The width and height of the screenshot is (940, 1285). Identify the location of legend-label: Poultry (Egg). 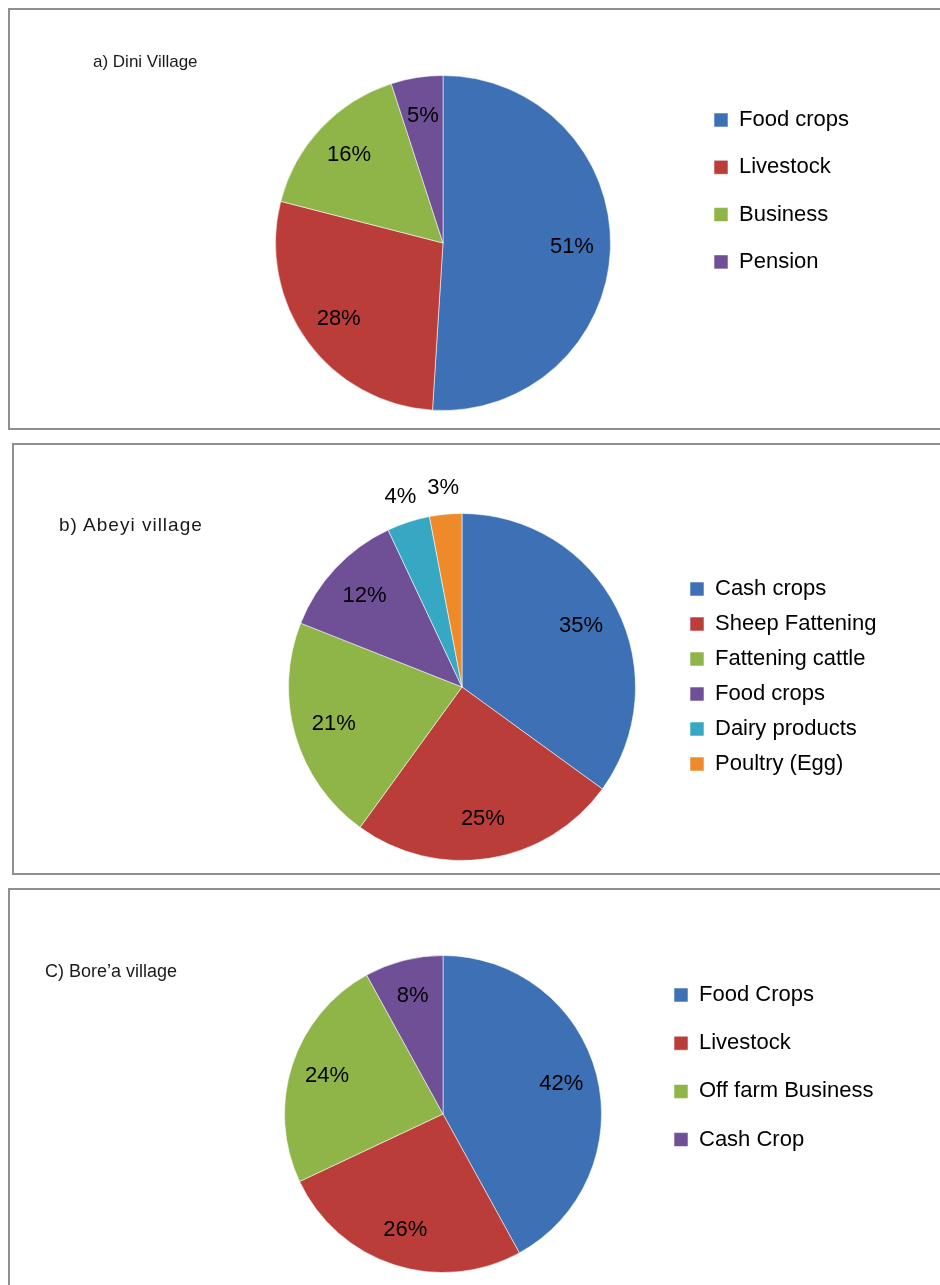
(779, 763).